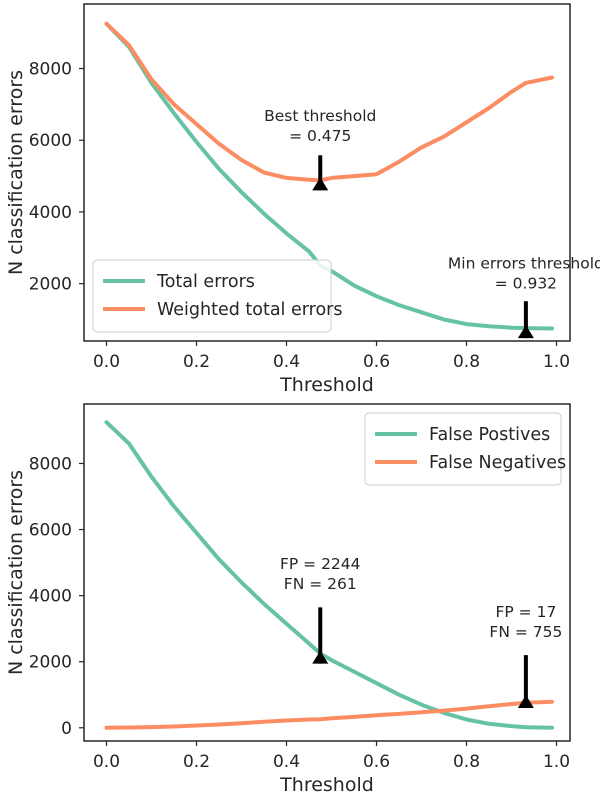  What do you see at coordinates (320, 136) in the screenshot?
I see `annotation-text-0-1: = 0.475` at bounding box center [320, 136].